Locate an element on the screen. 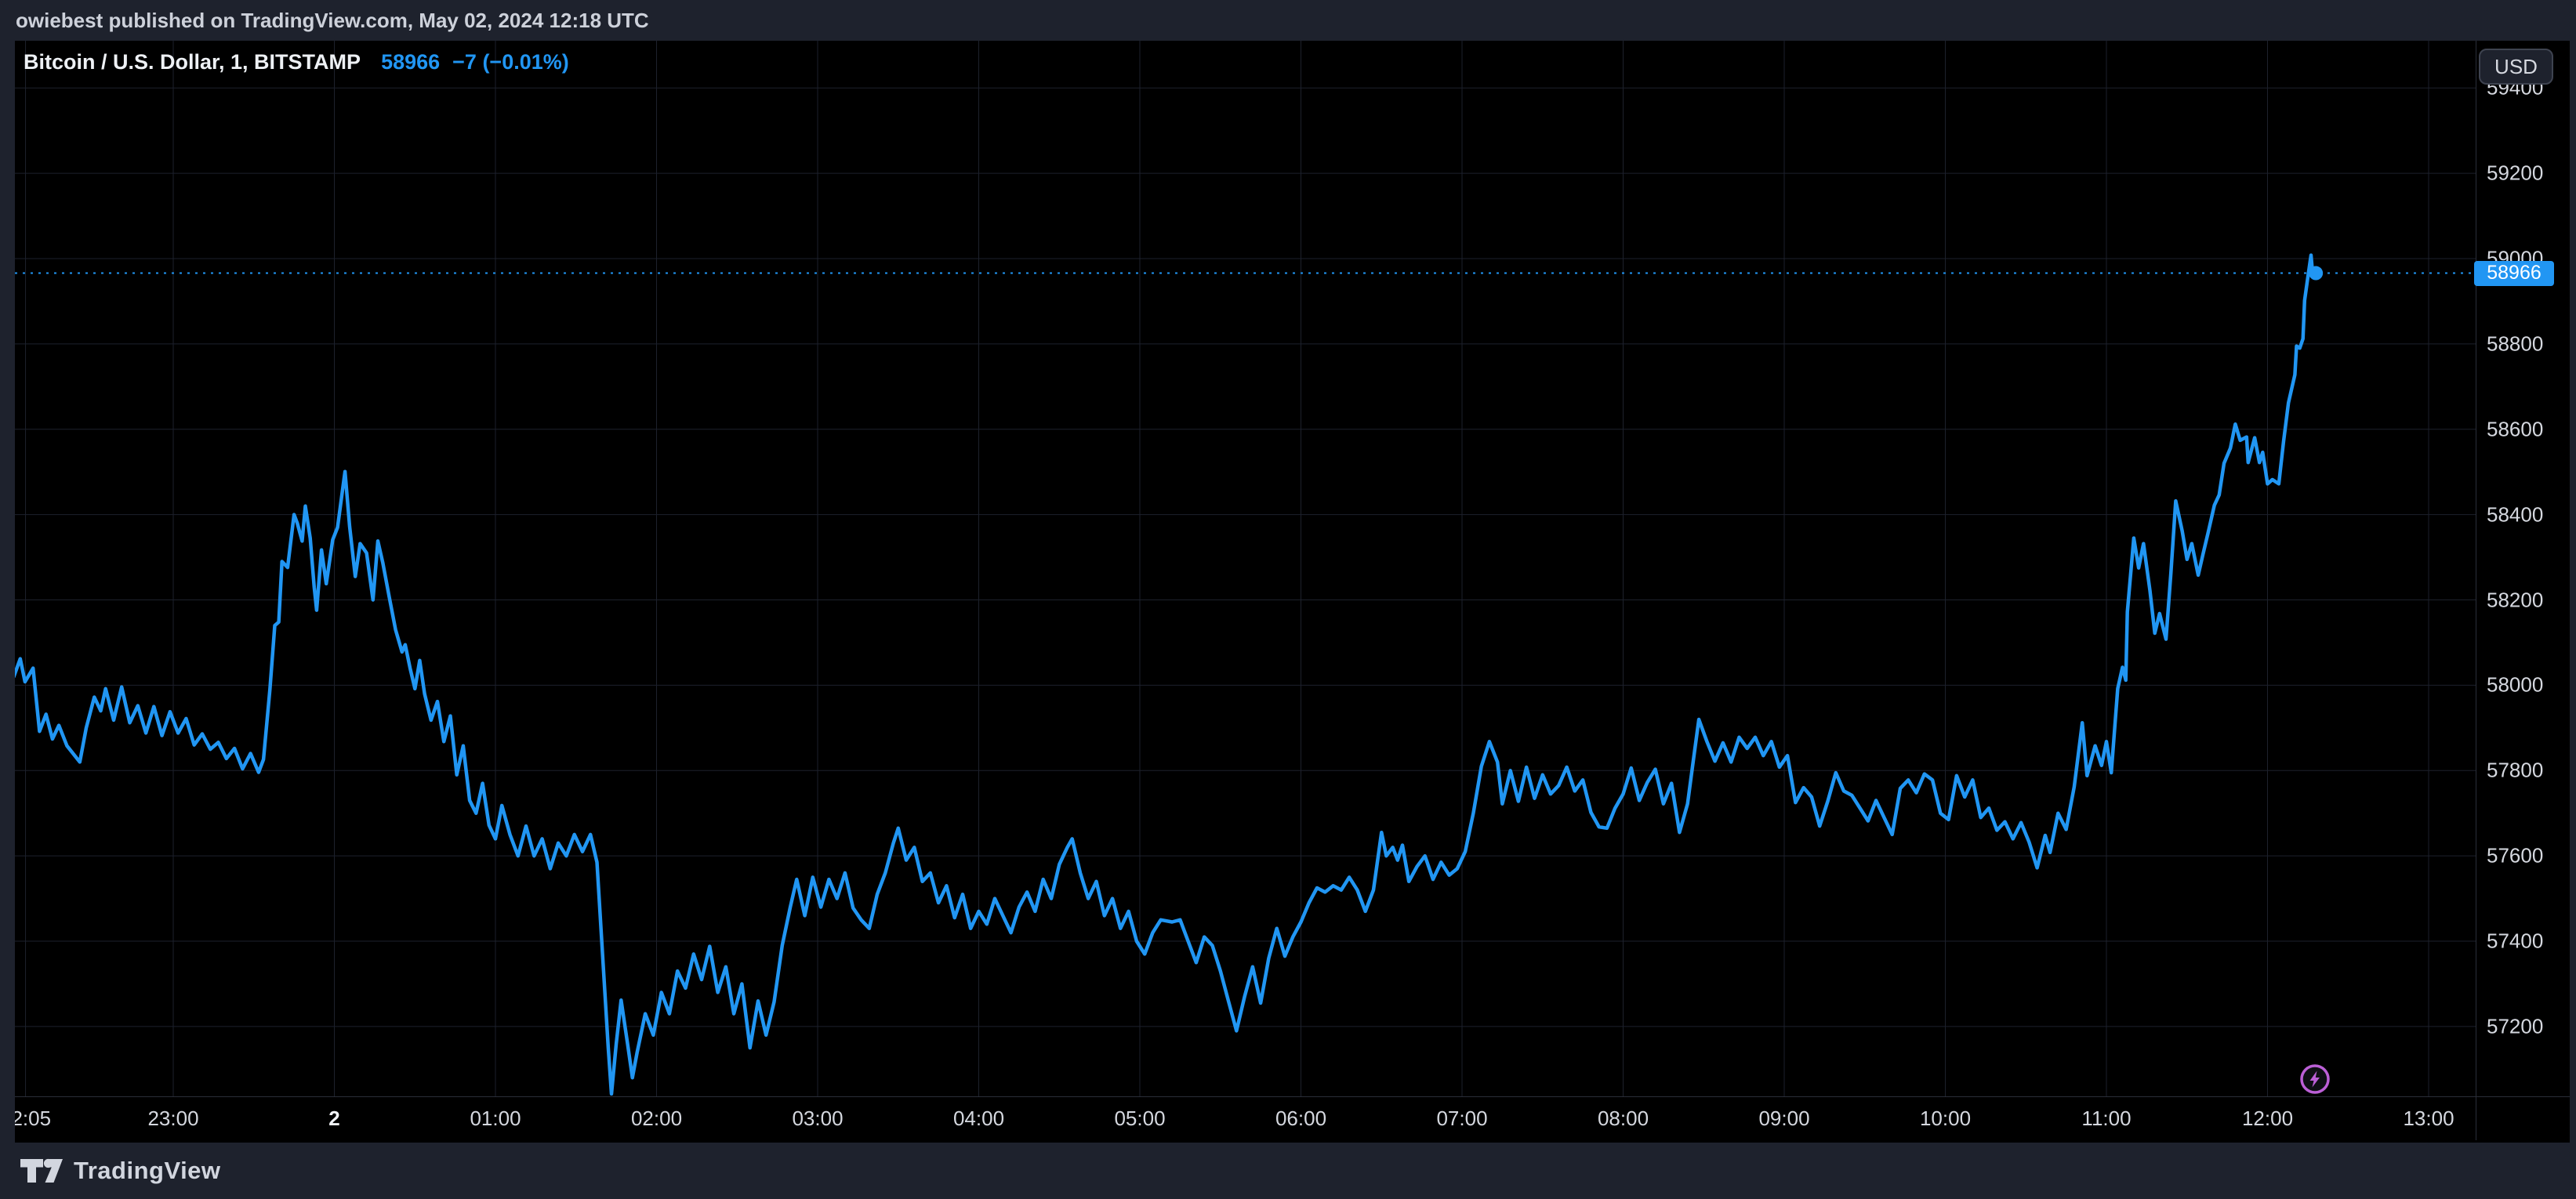 The height and width of the screenshot is (1199, 2576). price-axis-tick: 58200 is located at coordinates (2515, 600).